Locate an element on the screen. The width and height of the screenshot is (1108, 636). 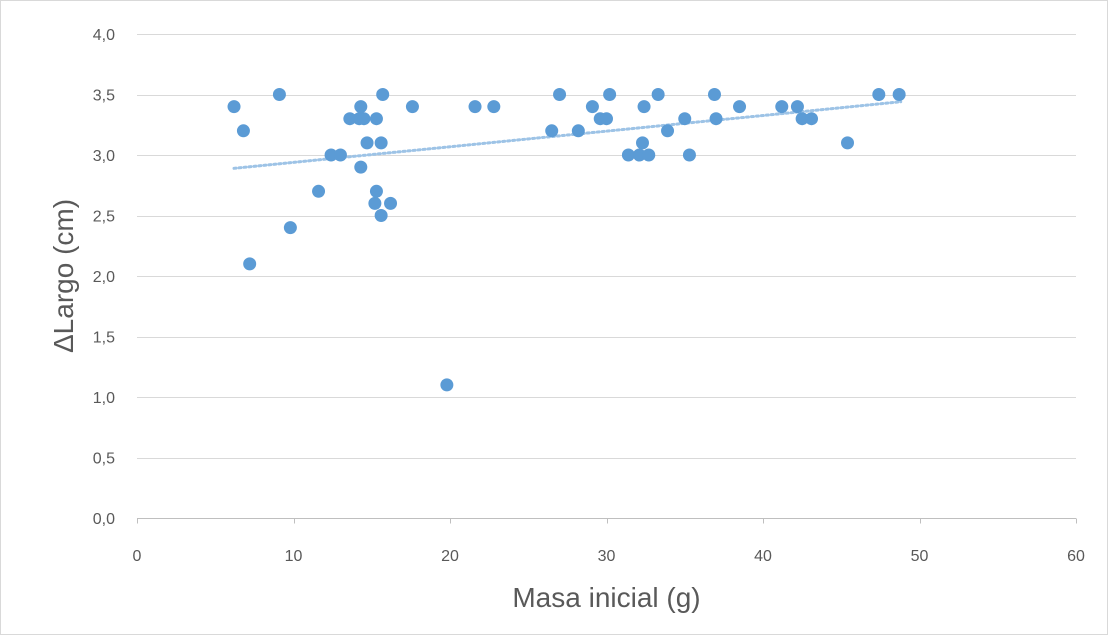
x-tick-label: 0 is located at coordinates (137, 556).